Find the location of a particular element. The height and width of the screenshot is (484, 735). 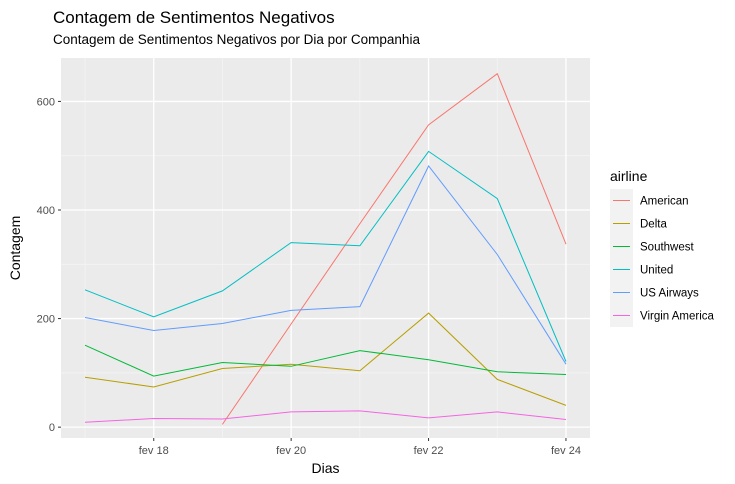

x-axis-title: Dias is located at coordinates (325, 468).